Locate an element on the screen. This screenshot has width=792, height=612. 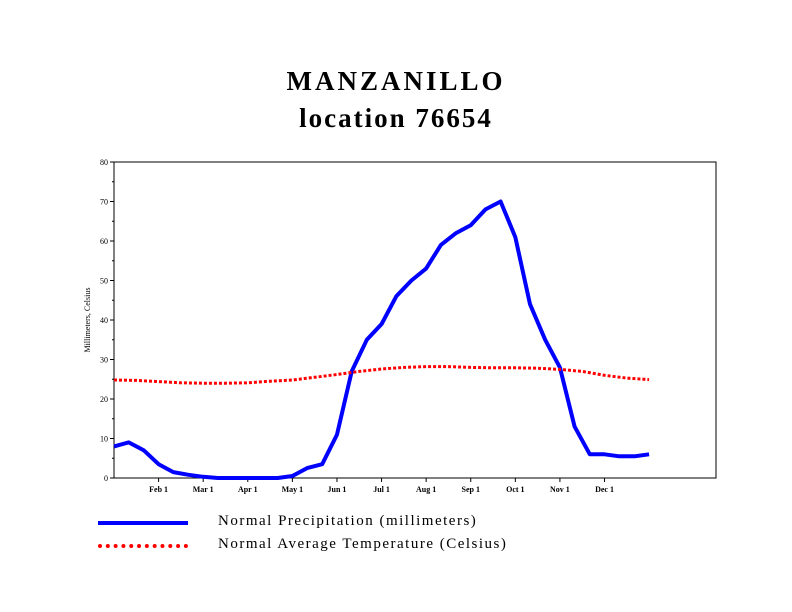
y-tick-label: 80 is located at coordinates (104, 162).